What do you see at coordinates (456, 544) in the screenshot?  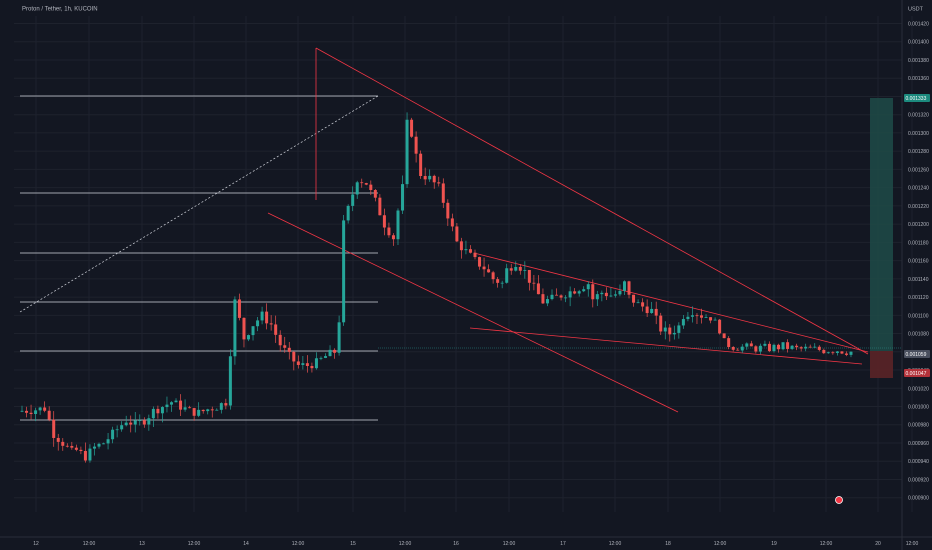 I see `x-tick-label: 16` at bounding box center [456, 544].